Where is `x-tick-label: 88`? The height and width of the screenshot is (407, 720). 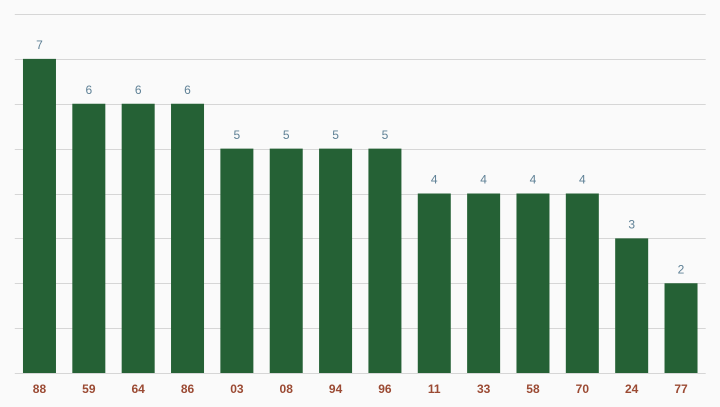 x-tick-label: 88 is located at coordinates (40, 389).